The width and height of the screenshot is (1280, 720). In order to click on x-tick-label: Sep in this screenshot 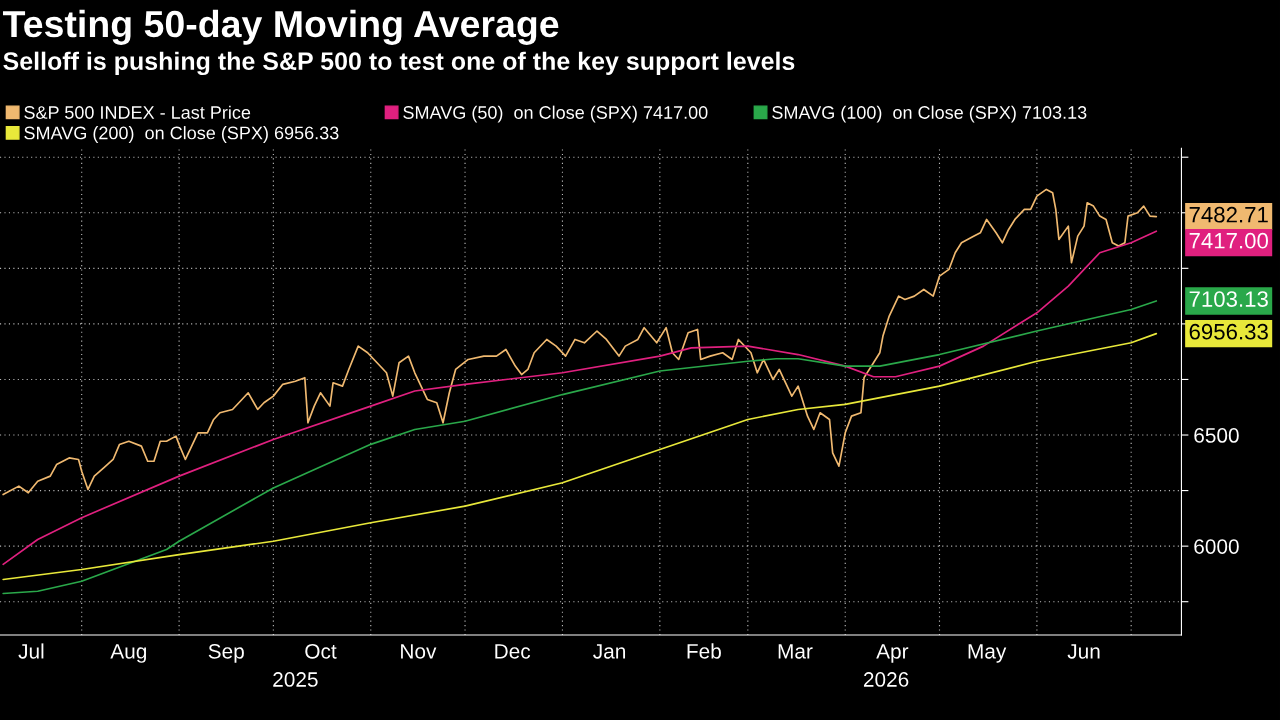, I will do `click(226, 653)`.